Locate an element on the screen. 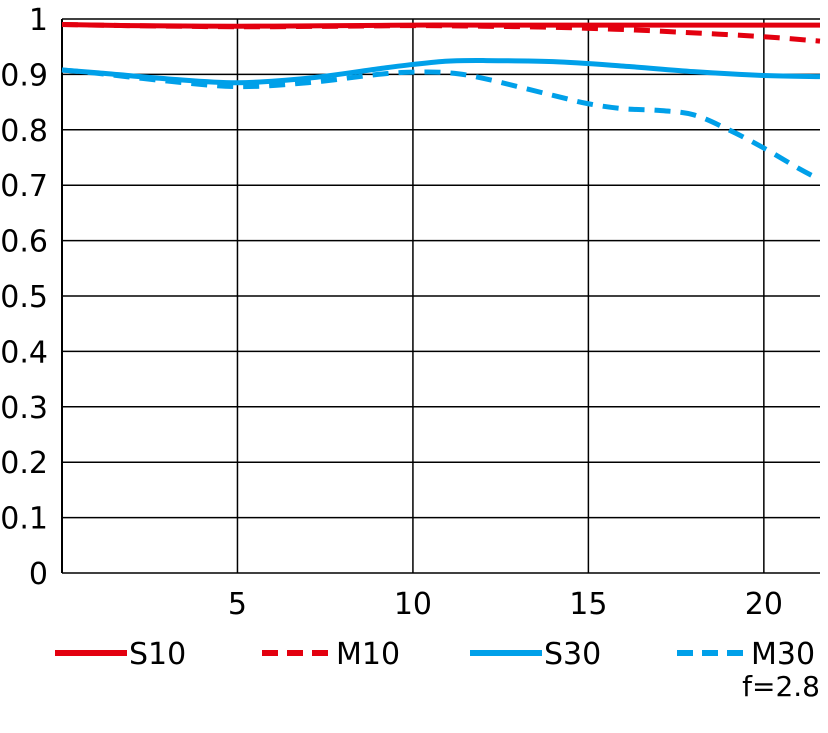  y-tick-label: 1 is located at coordinates (38, 20).